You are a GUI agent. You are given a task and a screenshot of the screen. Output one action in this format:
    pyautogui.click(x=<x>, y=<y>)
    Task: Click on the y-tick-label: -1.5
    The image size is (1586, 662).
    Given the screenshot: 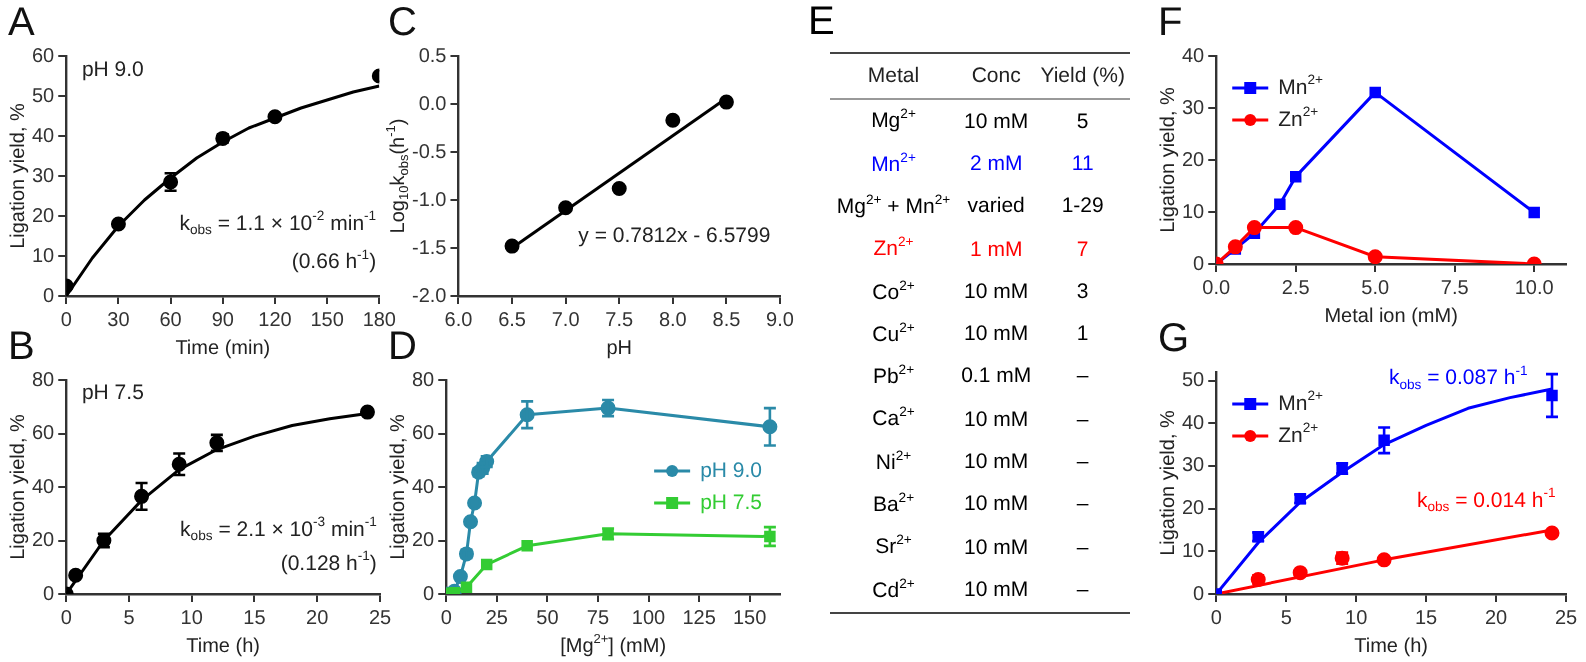 What is the action you would take?
    pyautogui.click(x=429, y=248)
    